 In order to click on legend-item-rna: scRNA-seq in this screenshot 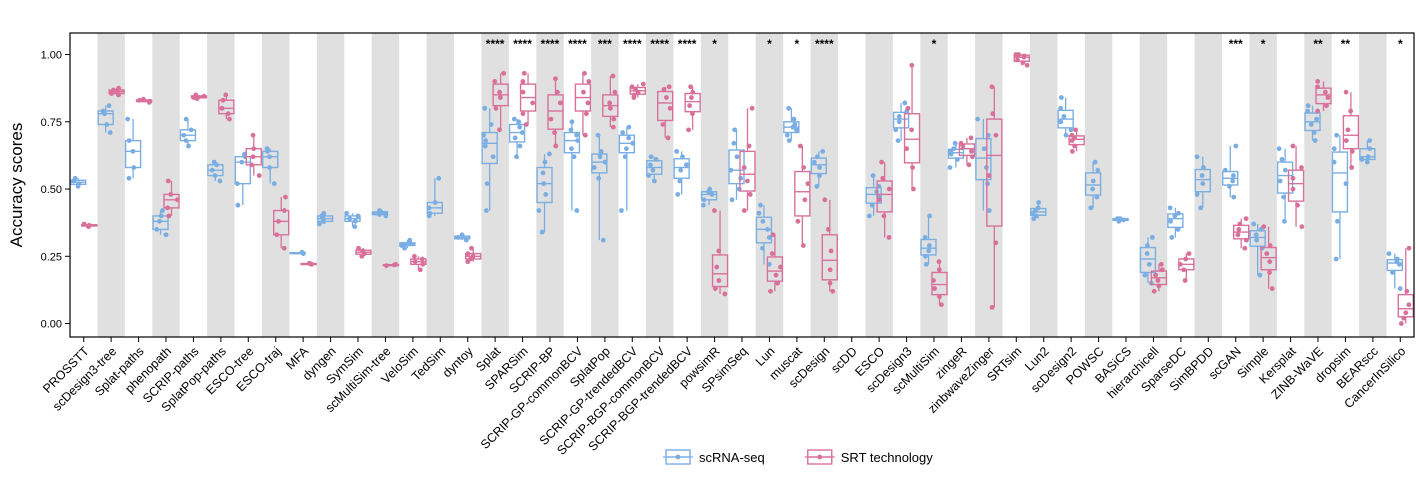, I will do `click(714, 457)`.